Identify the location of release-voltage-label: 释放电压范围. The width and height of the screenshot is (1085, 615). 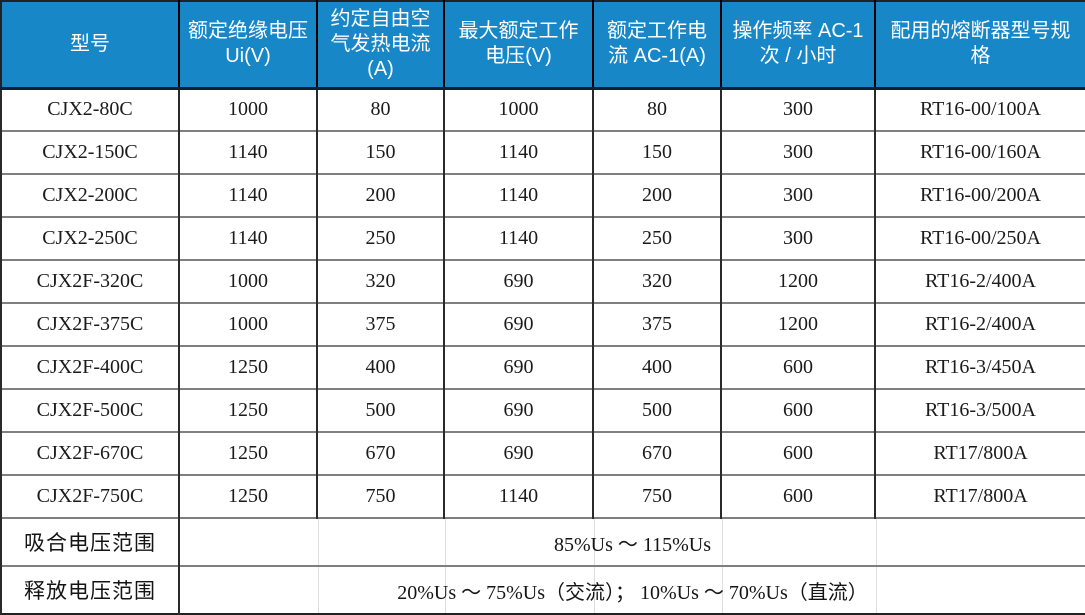
(89, 589).